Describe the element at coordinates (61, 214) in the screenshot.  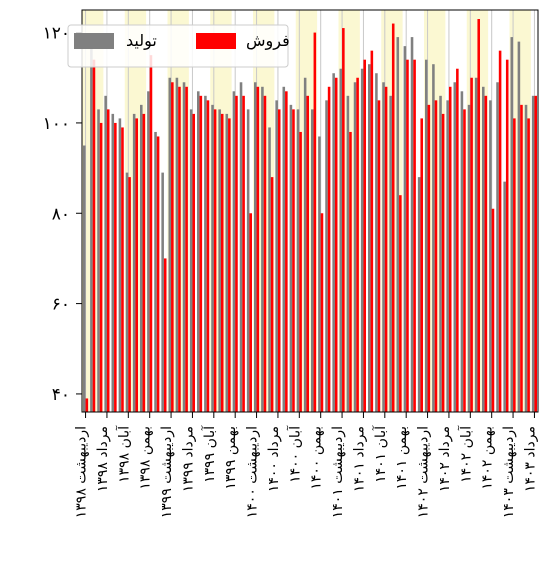
I see `y-tick-label: ۸۰` at that location.